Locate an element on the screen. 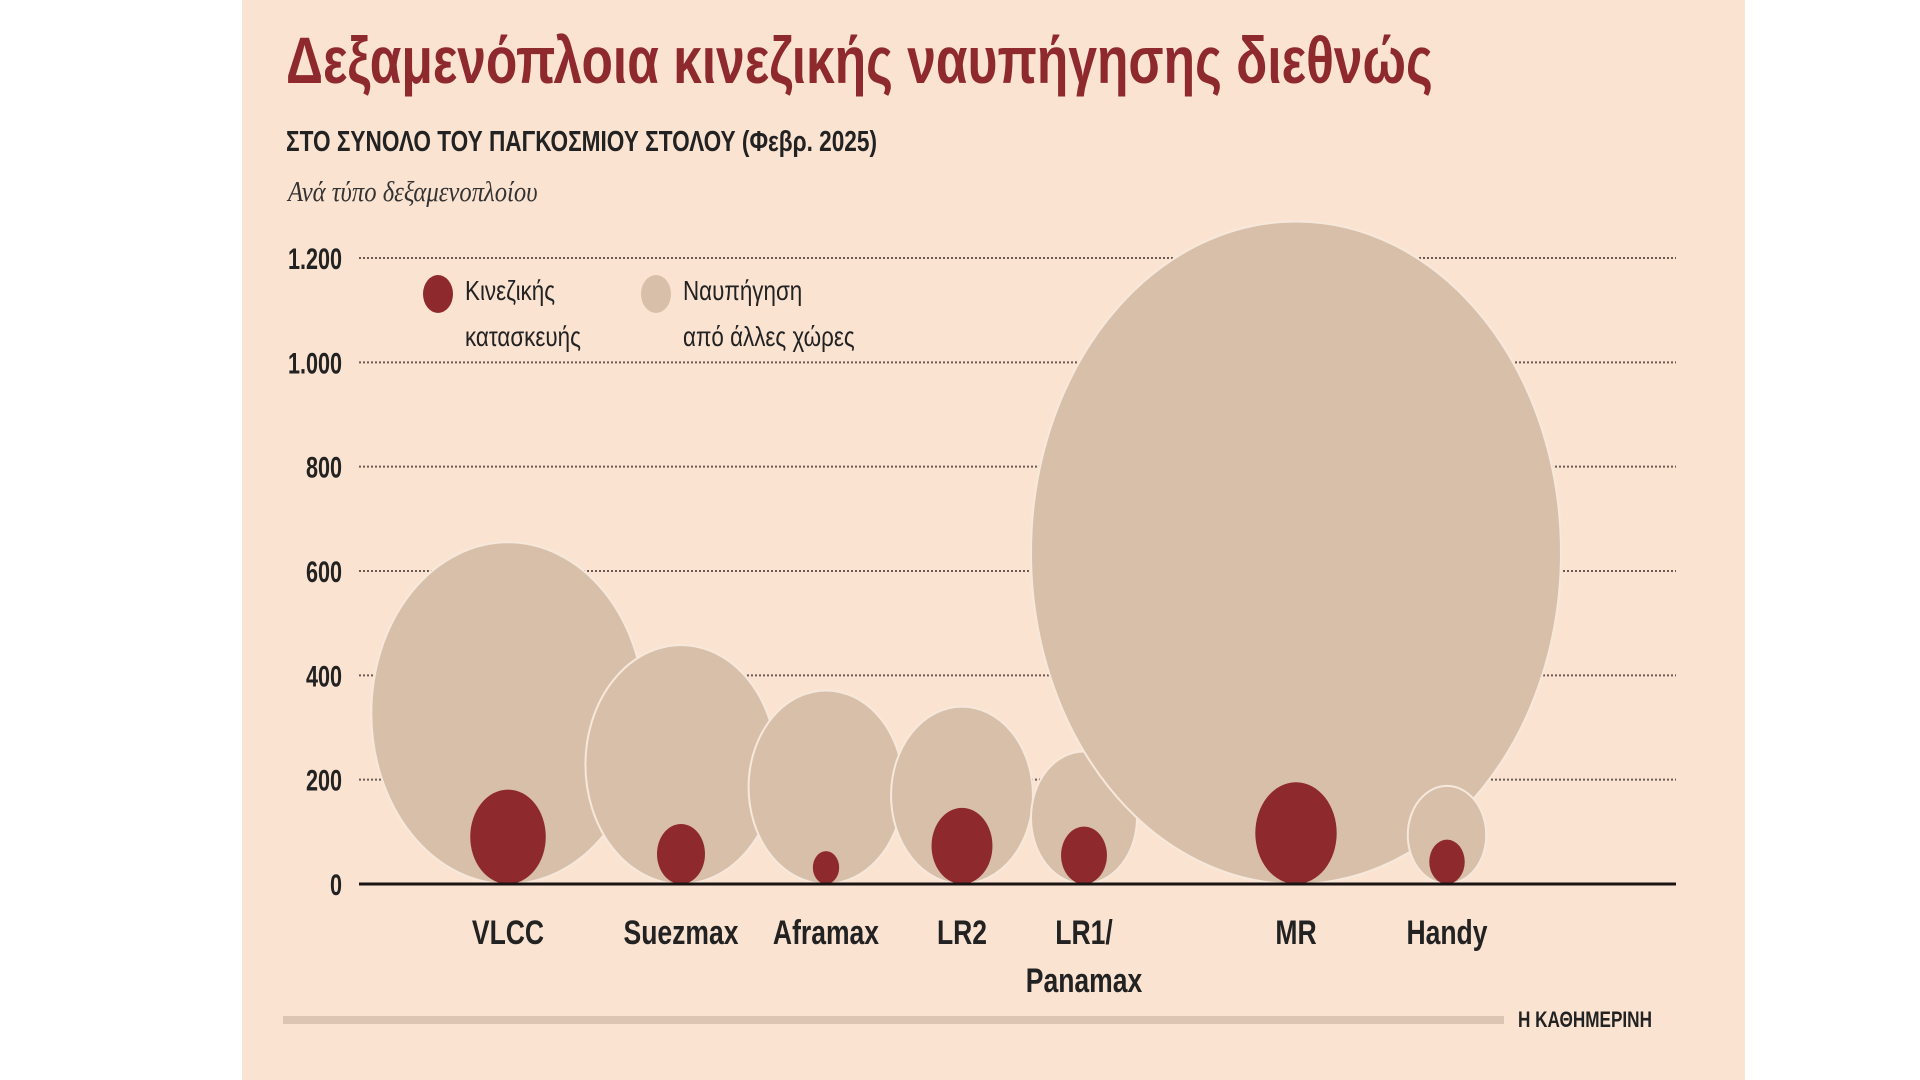  y-tick-label: 1.200 is located at coordinates (315, 258).